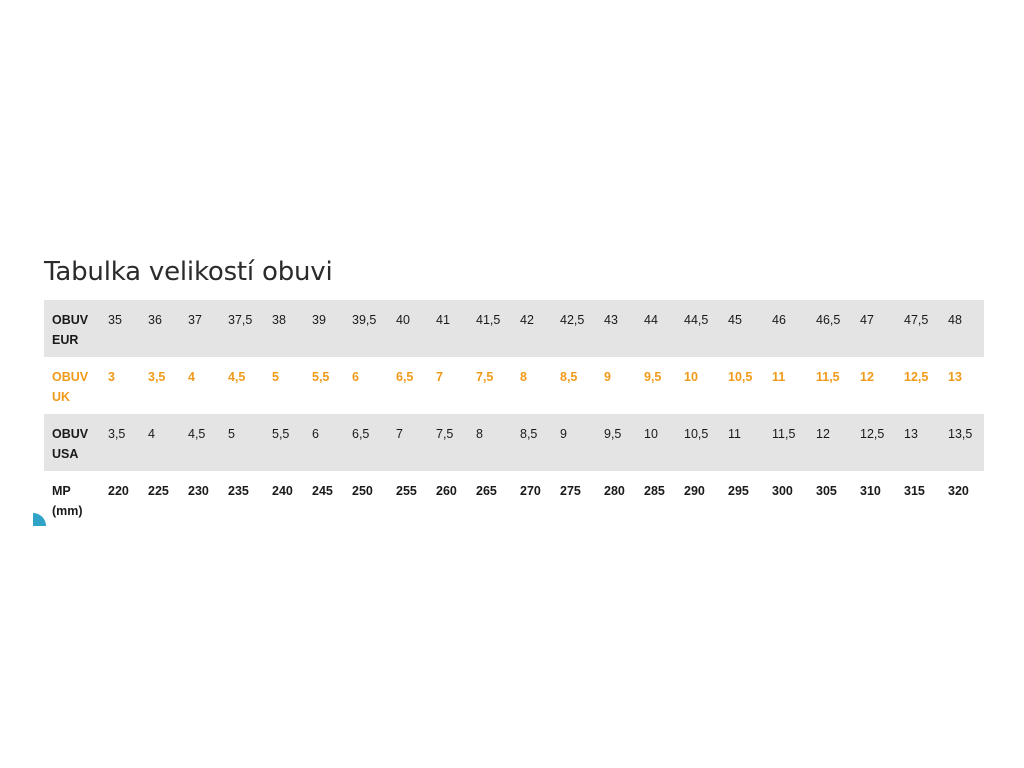 Image resolution: width=1024 pixels, height=768 pixels. I want to click on size-cell: 44,5, so click(696, 320).